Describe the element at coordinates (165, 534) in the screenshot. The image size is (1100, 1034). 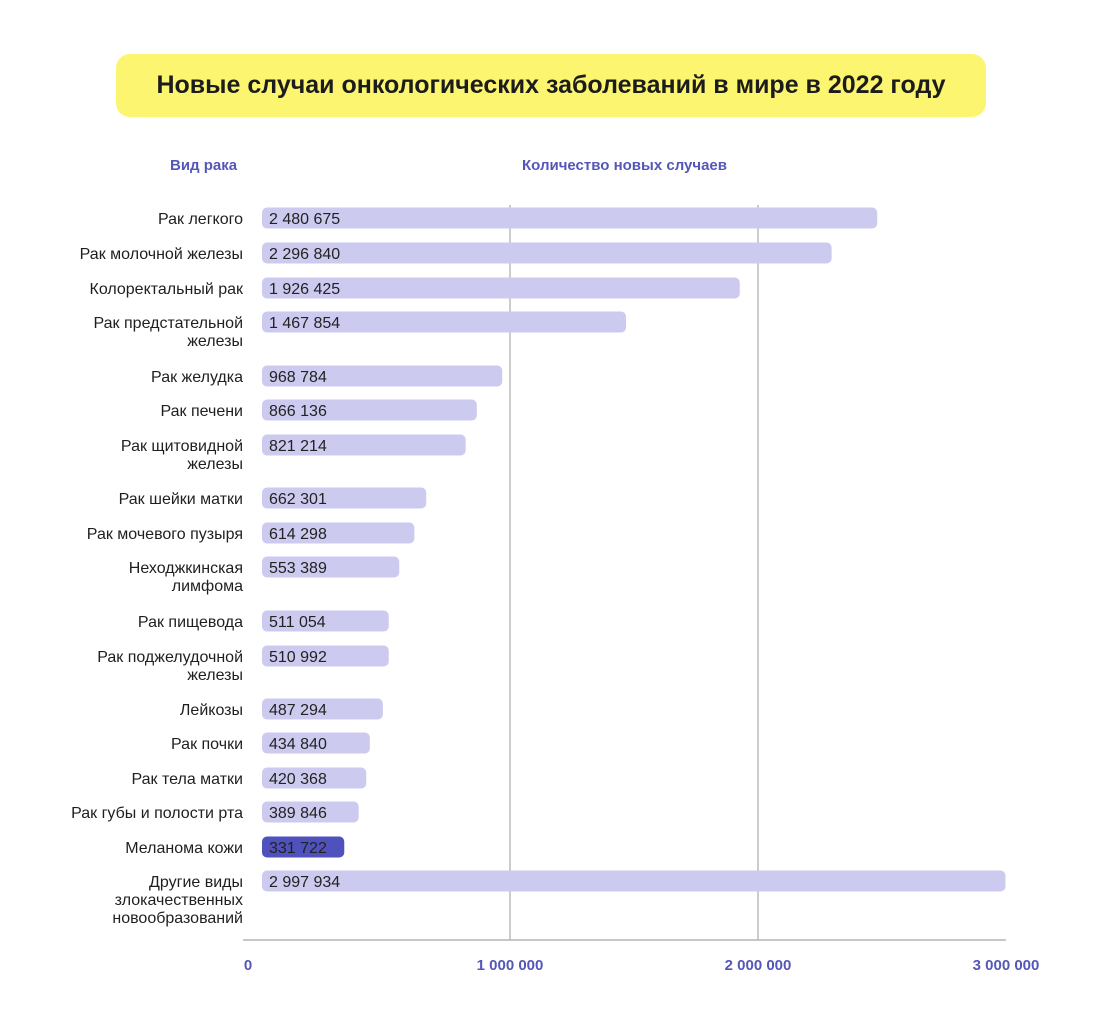
I see `category-label: Рак мочевого пузыря` at that location.